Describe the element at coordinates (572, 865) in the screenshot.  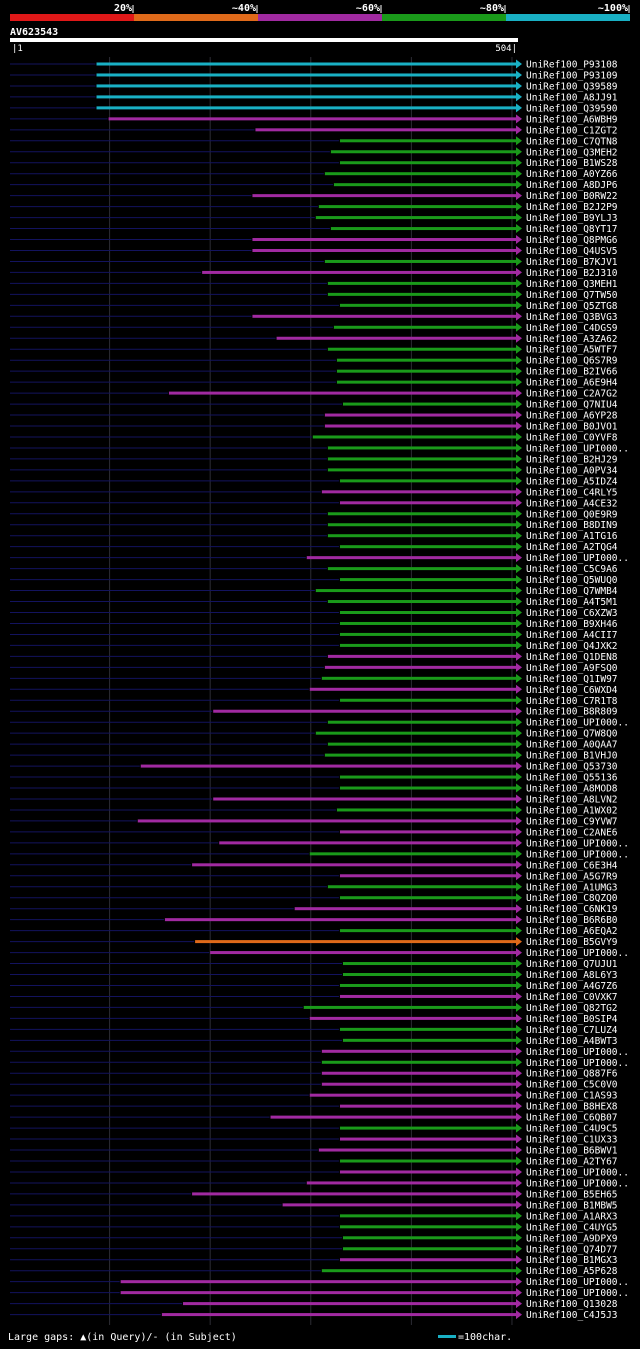
I see `hit-label: UniRef100_C6E3H4` at that location.